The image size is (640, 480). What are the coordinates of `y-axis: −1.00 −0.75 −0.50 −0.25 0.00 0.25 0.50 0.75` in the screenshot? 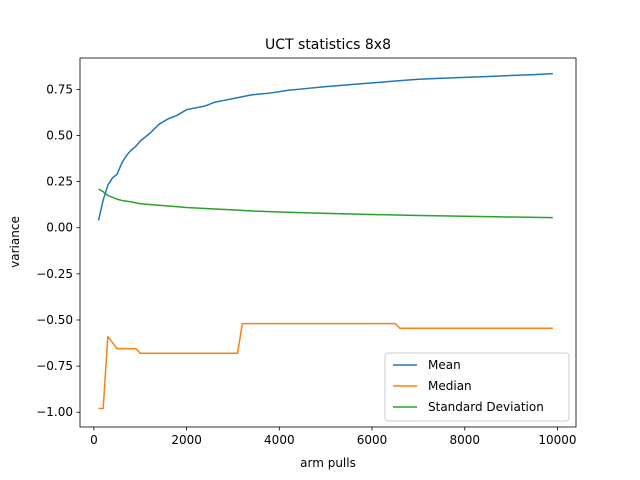 It's located at (58, 250).